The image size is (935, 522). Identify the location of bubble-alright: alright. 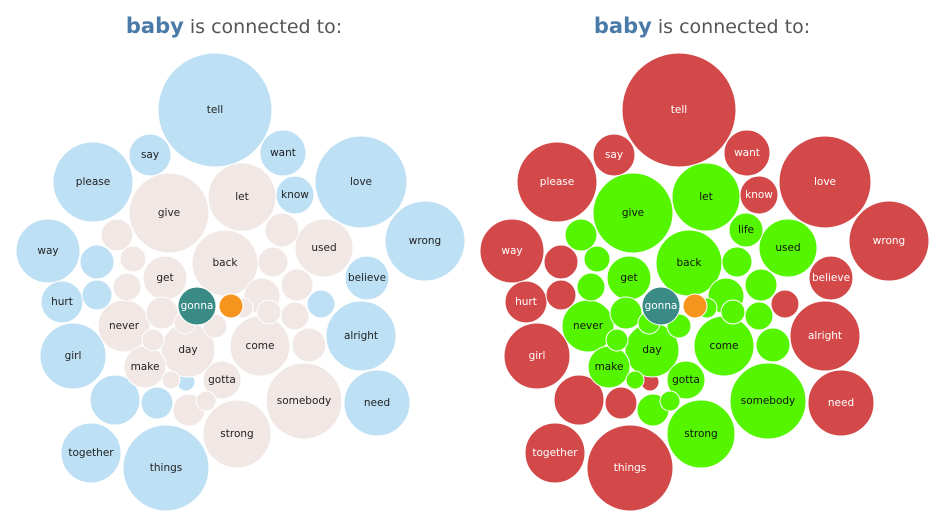
(361, 336).